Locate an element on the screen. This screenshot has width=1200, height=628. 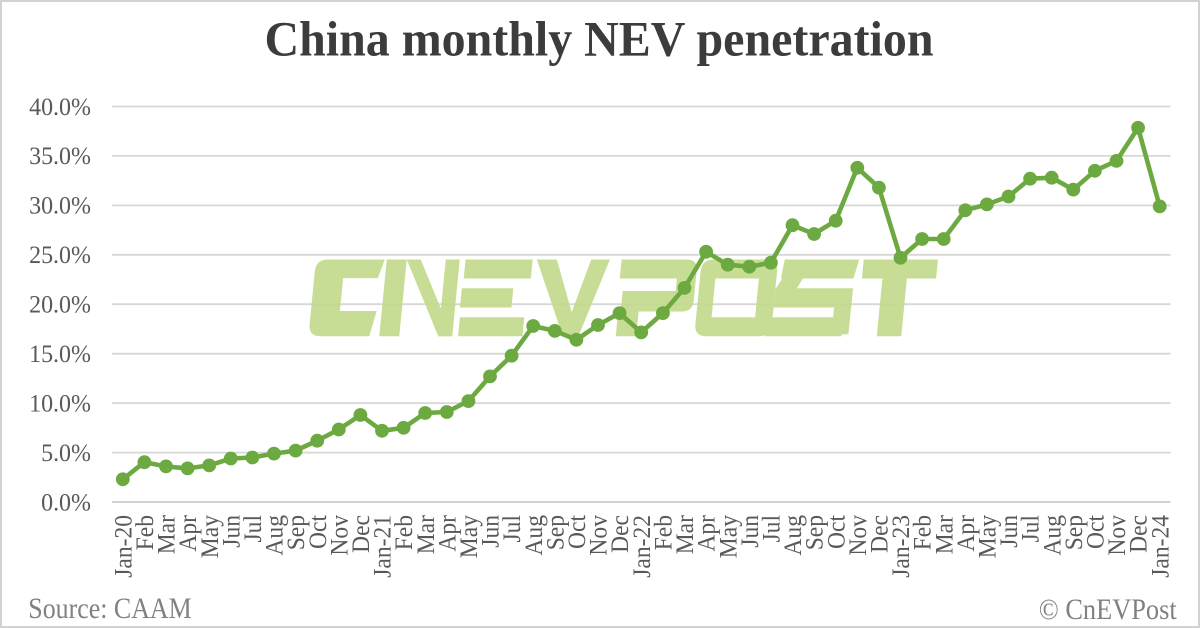
svg-text: Jan-21 is located at coordinates (383, 546).